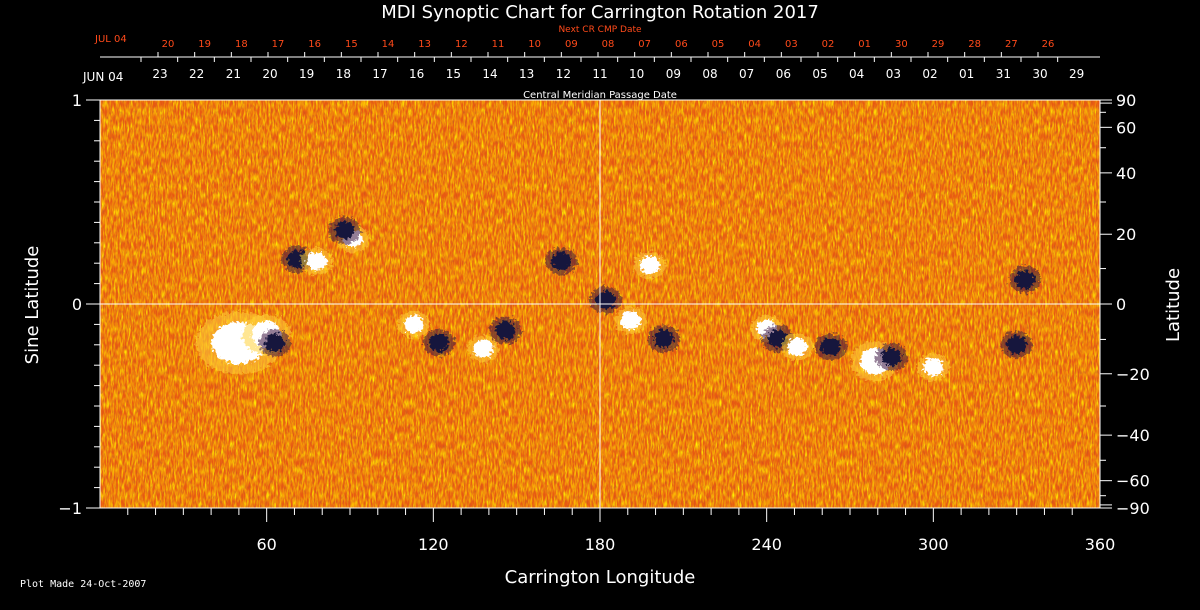 The width and height of the screenshot is (1200, 610). What do you see at coordinates (388, 44) in the screenshot?
I see `next-cr-date-label: 14` at bounding box center [388, 44].